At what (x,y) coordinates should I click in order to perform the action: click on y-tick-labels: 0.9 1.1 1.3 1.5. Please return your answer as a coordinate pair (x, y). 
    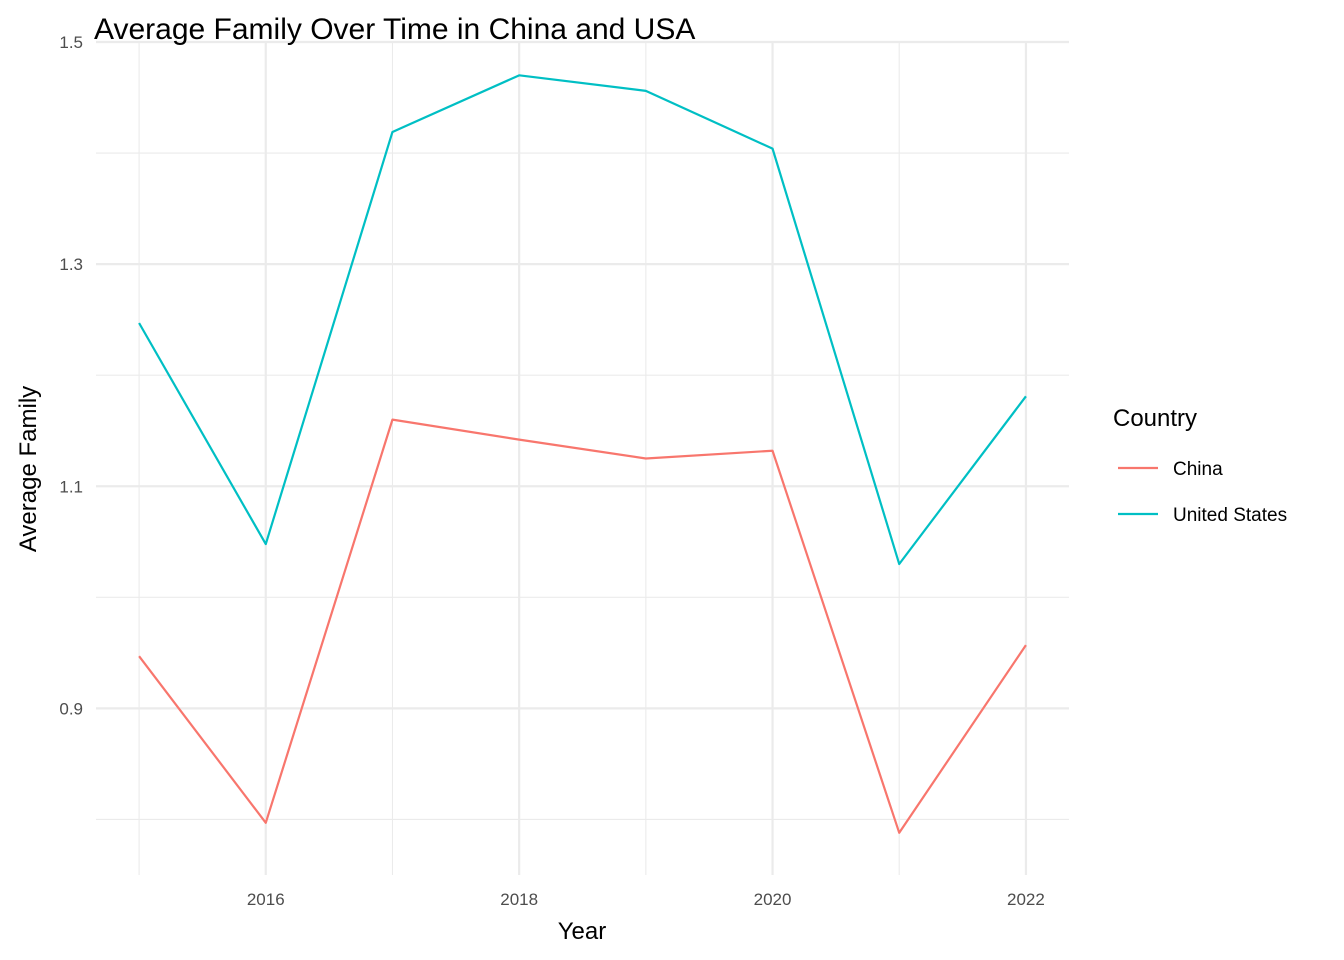
    Looking at the image, I should click on (71, 375).